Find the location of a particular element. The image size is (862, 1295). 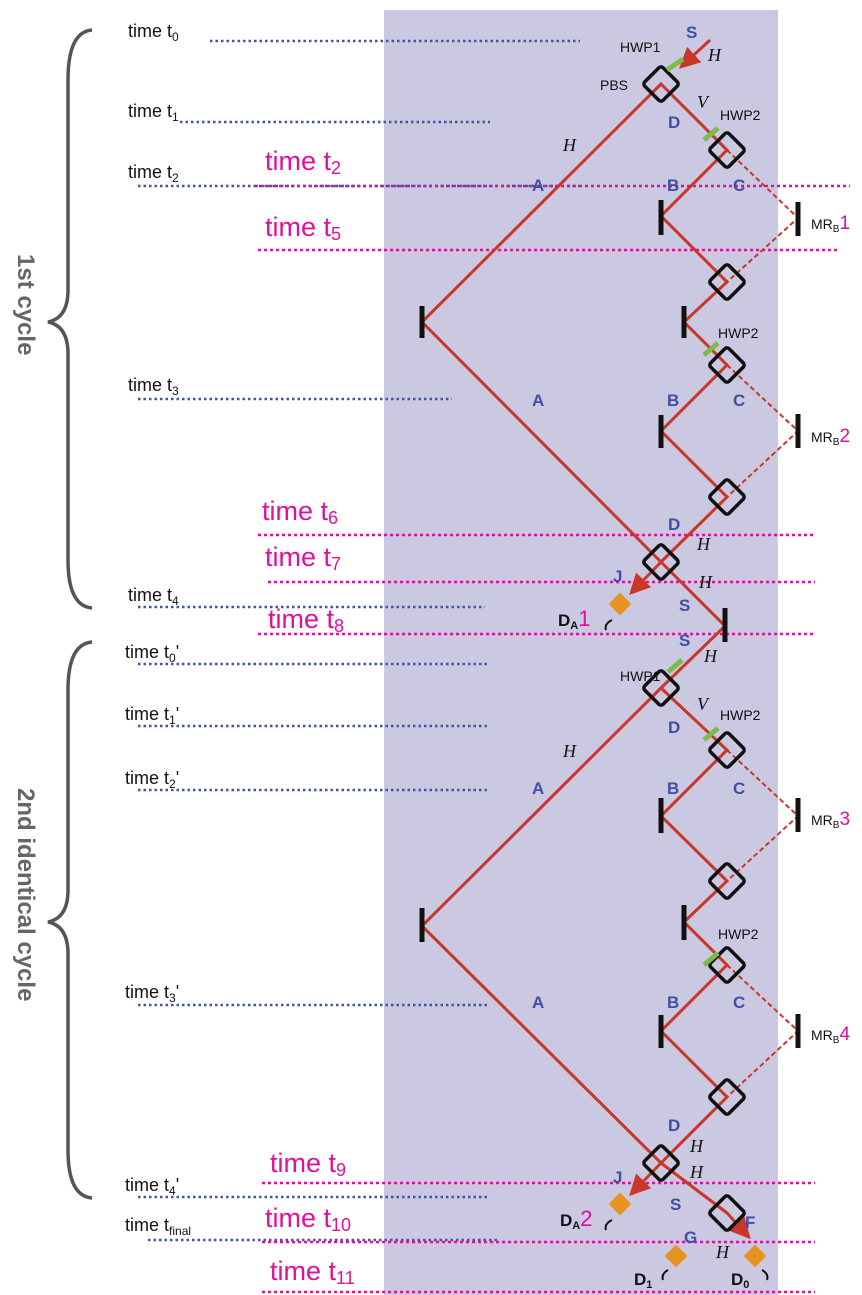

hwp2-label-1: HWP2 is located at coordinates (740, 115).